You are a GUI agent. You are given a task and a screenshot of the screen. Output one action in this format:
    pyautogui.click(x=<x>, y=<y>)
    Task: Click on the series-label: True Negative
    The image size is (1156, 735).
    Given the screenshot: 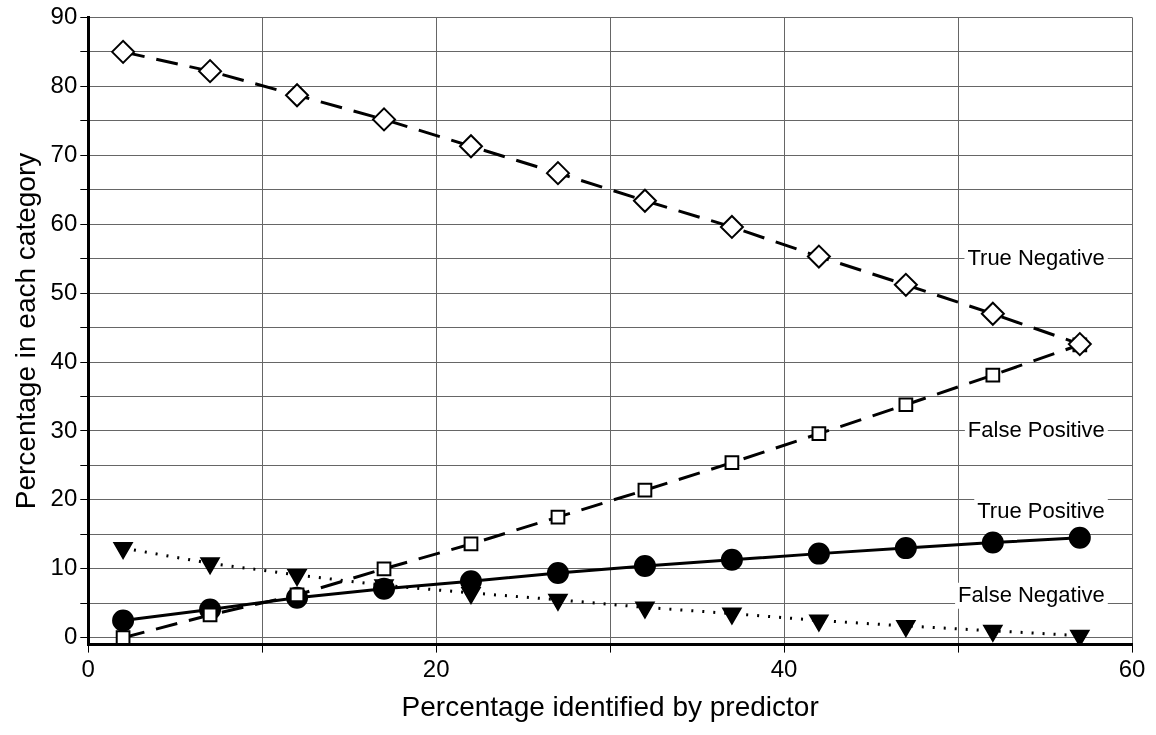 What is the action you would take?
    pyautogui.click(x=1036, y=258)
    